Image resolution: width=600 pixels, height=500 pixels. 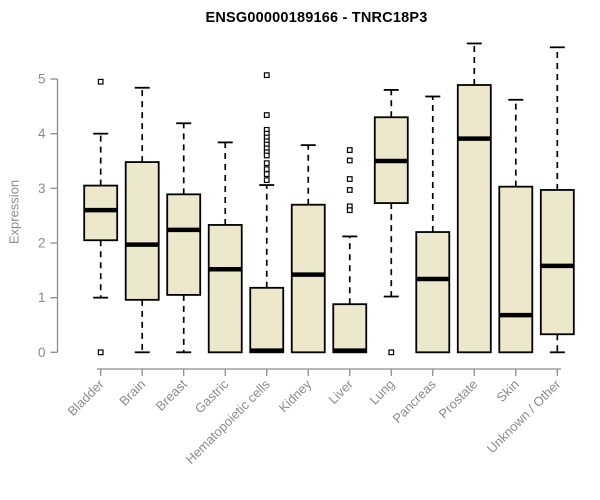 What do you see at coordinates (212, 396) in the screenshot?
I see `x-tick-label: Gastric` at bounding box center [212, 396].